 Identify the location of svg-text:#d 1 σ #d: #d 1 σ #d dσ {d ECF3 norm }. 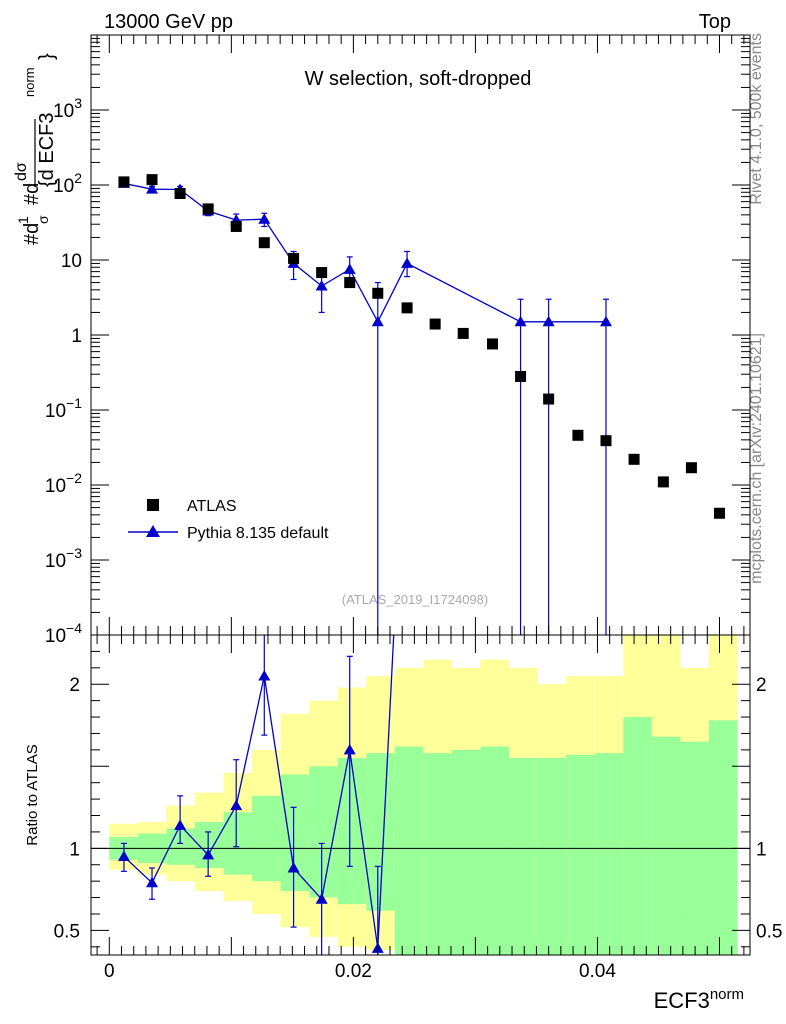
(33, 149).